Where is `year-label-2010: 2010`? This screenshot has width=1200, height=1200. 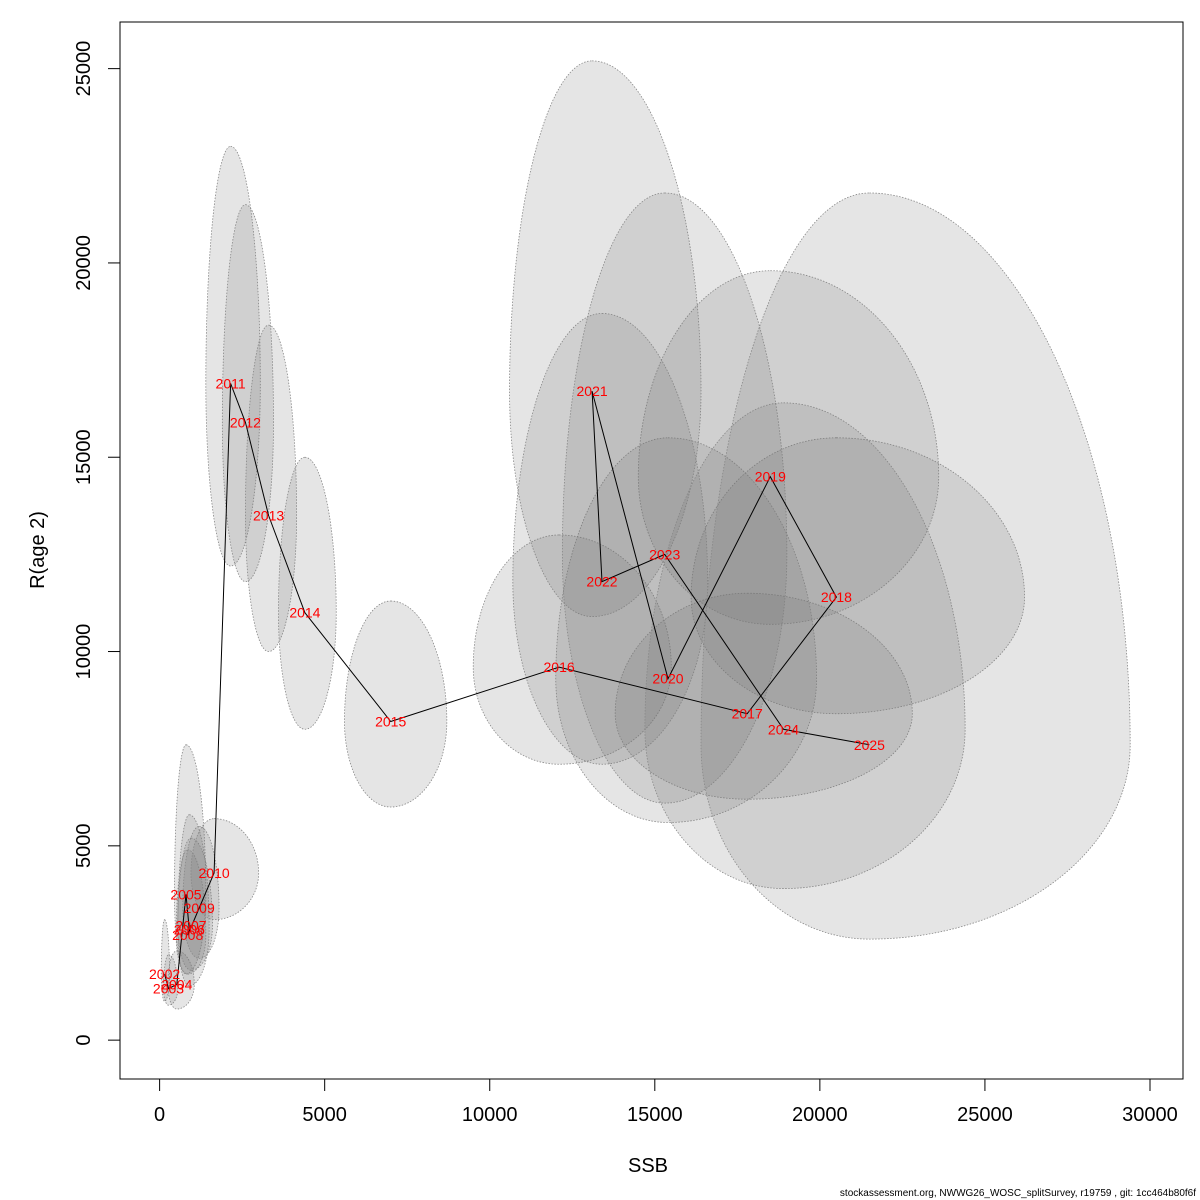
year-label-2010: 2010 is located at coordinates (214, 873).